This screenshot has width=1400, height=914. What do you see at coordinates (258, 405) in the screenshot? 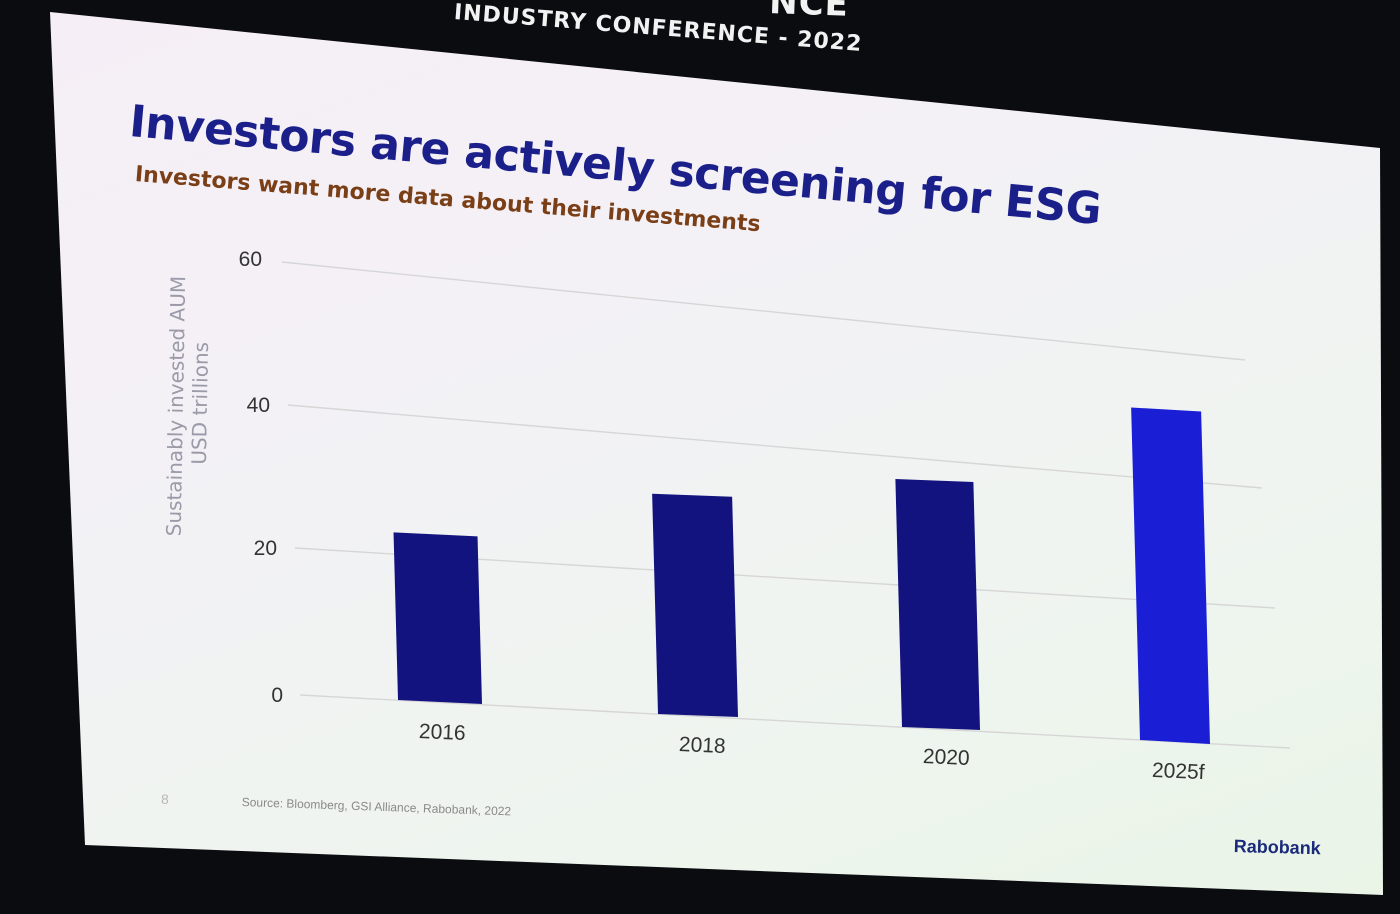
I see `y-tick-label: 40` at bounding box center [258, 405].